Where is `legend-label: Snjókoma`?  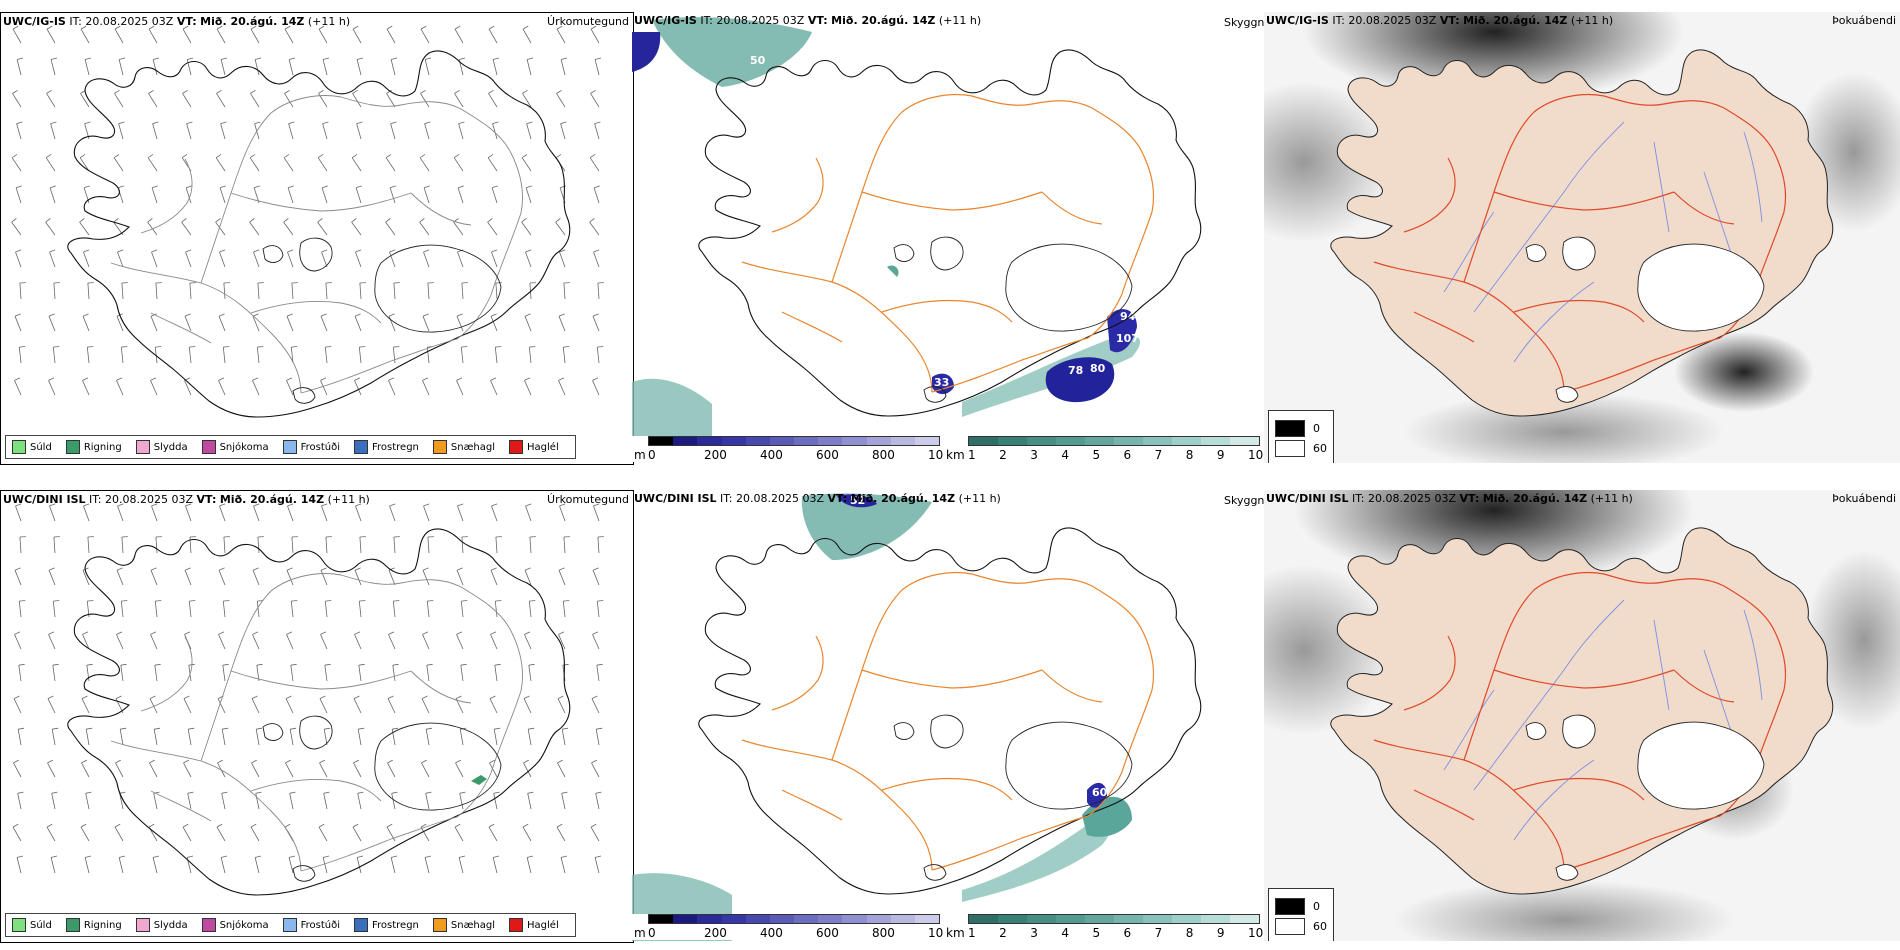
legend-label: Snjókoma is located at coordinates (244, 447).